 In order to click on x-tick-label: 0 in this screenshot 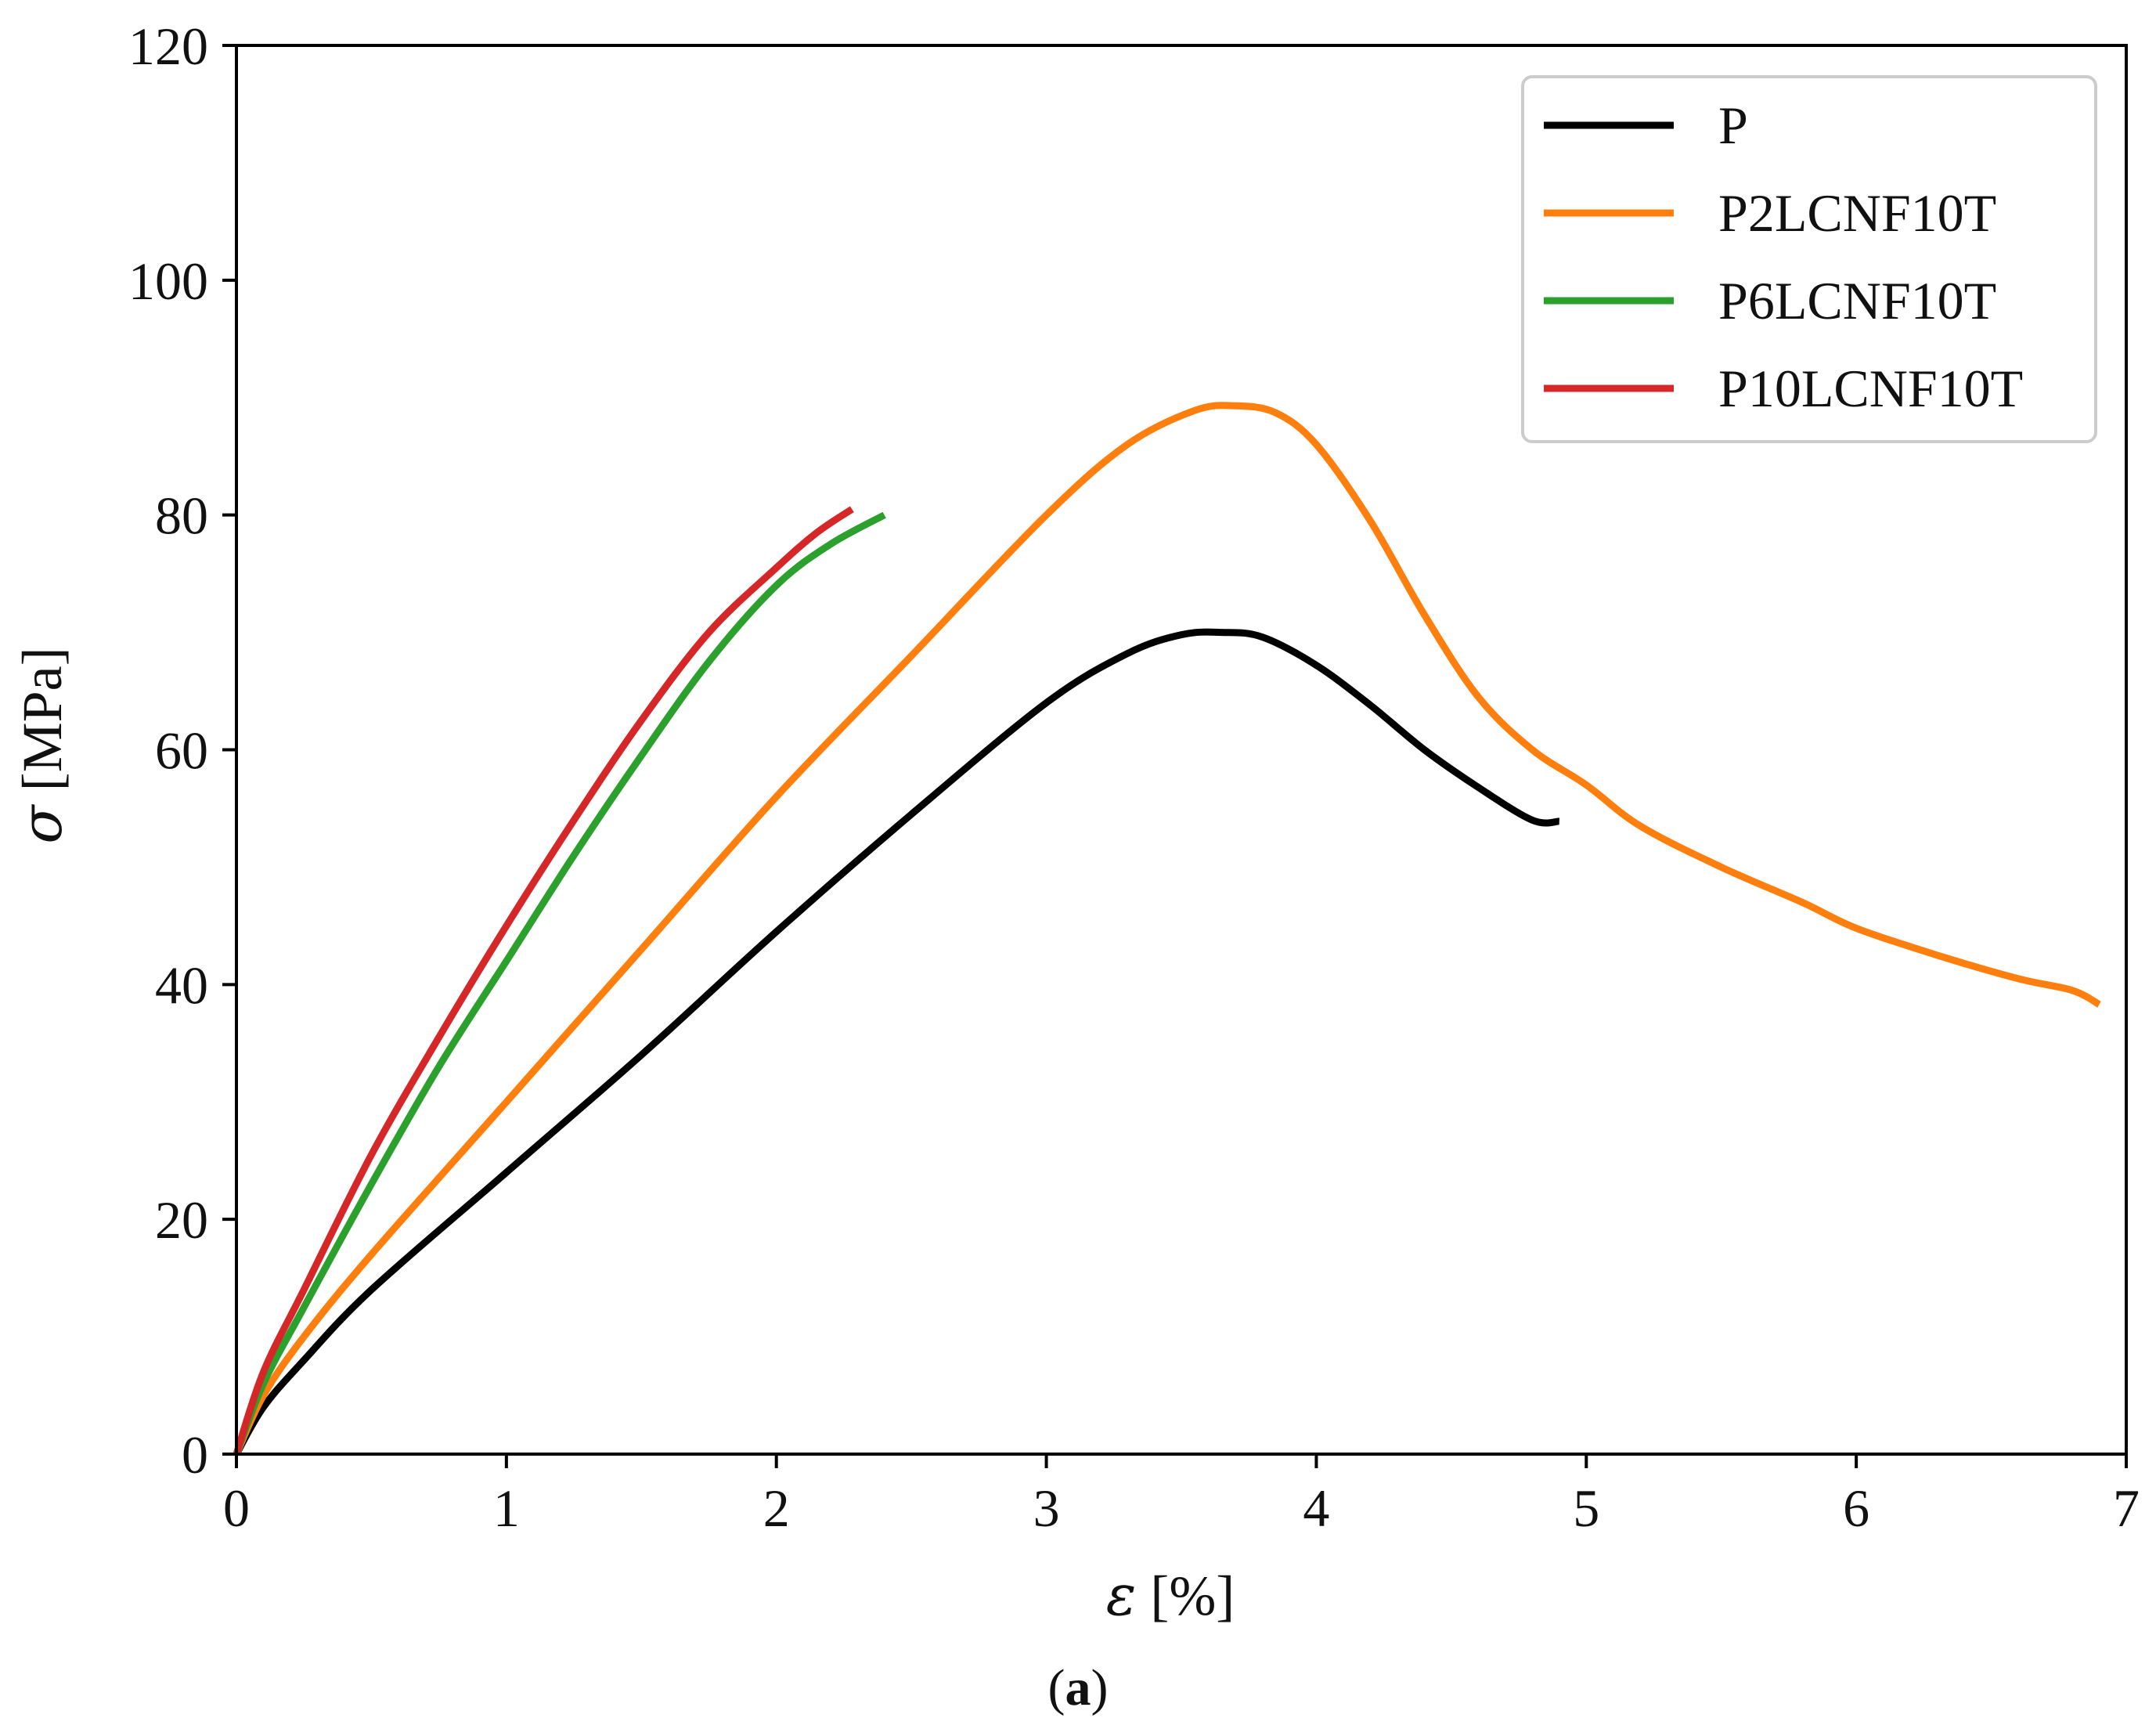, I will do `click(236, 1508)`.